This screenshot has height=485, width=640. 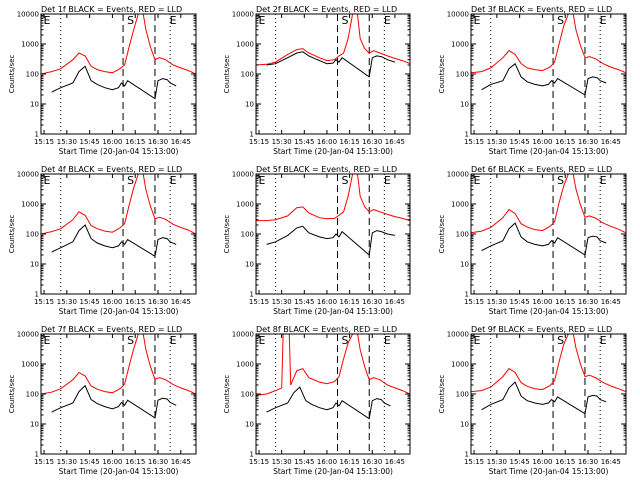 I want to click on panel-title: Det 4f BLACK = Events, RED = LLD, so click(x=111, y=169).